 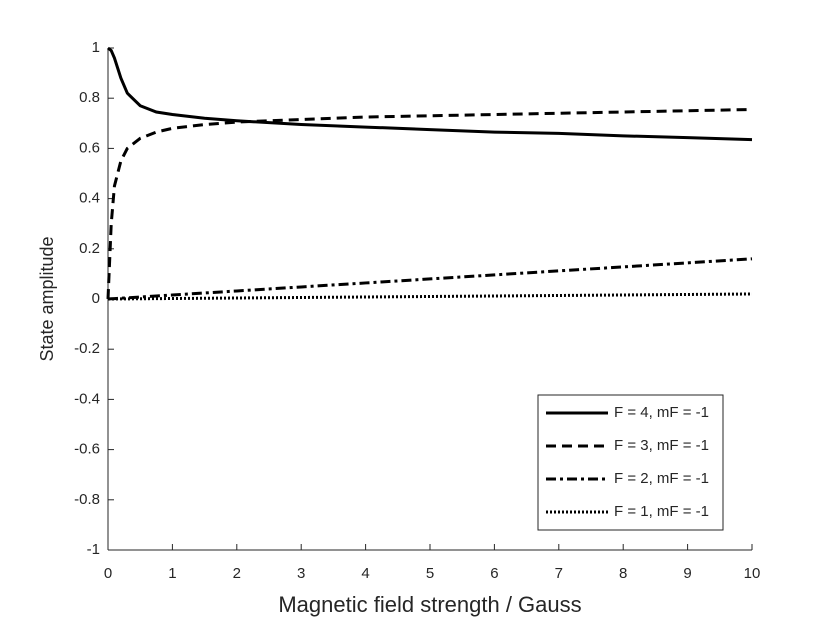 What do you see at coordinates (494, 573) in the screenshot?
I see `x-tick-label: 6` at bounding box center [494, 573].